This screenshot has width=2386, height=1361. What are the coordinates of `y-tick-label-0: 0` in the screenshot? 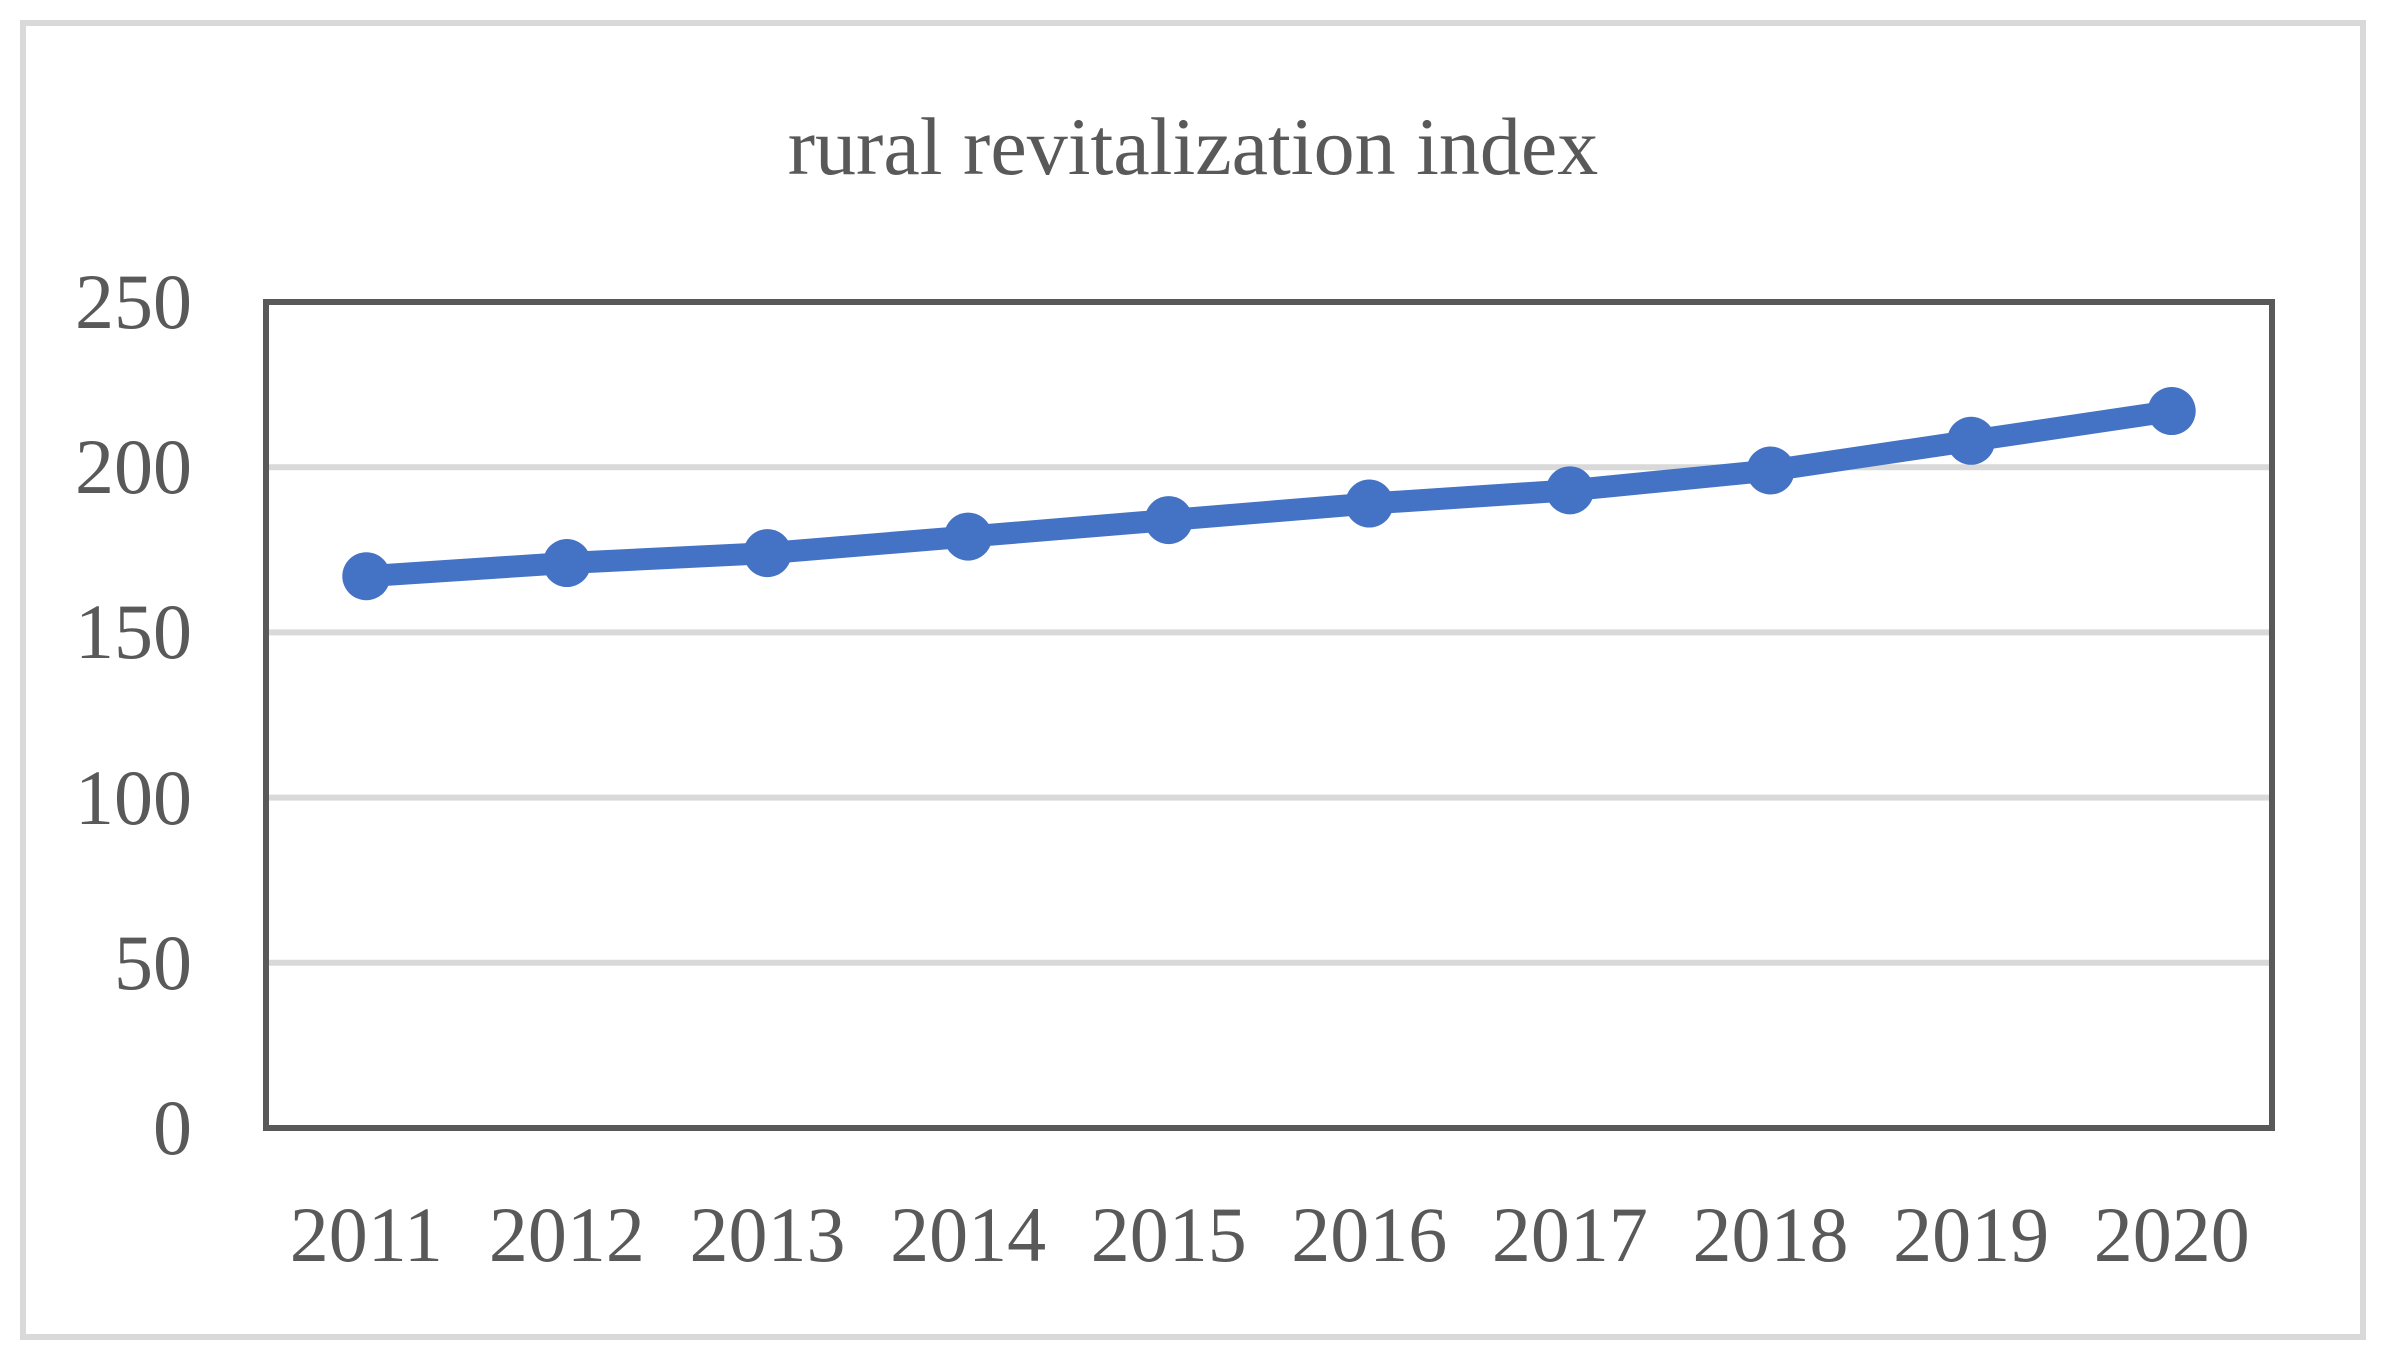 It's located at (172, 1127).